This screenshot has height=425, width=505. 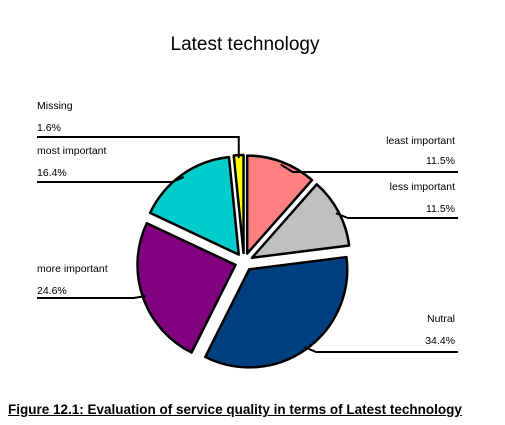 I want to click on slice-label: more important, so click(x=72, y=269).